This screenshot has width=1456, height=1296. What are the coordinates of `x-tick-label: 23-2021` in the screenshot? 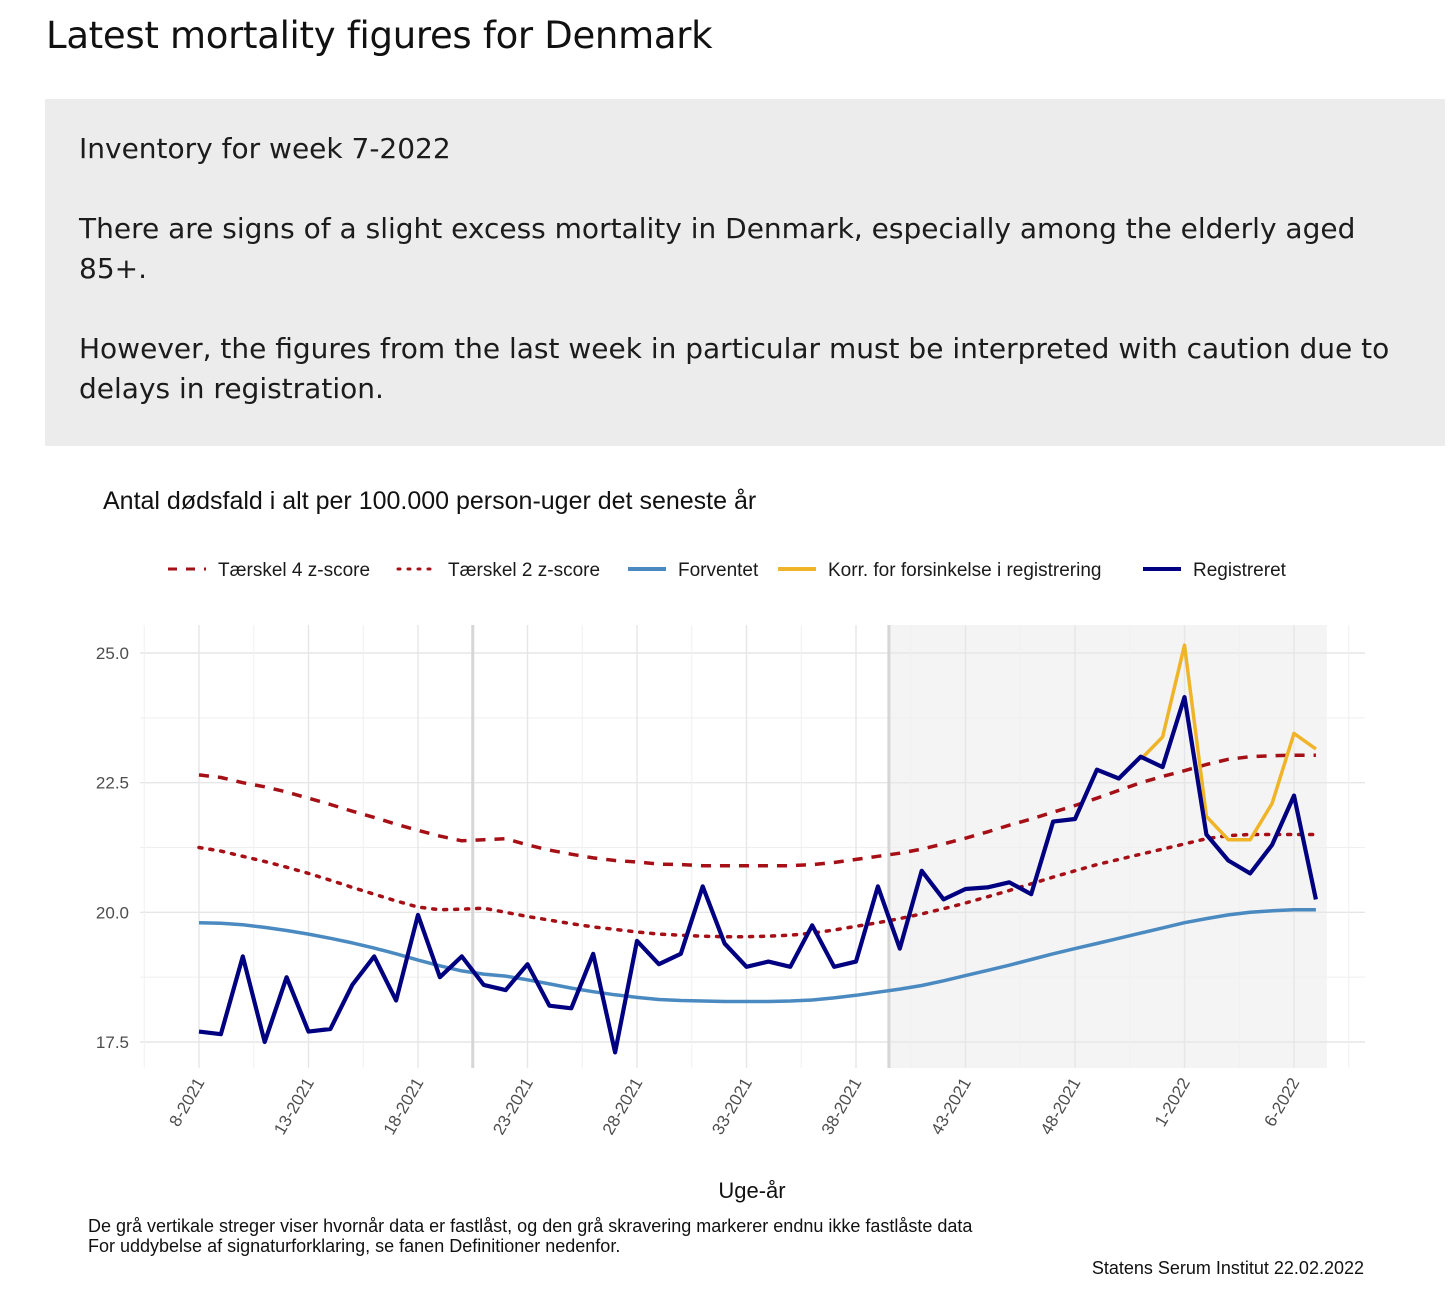 It's located at (513, 1107).